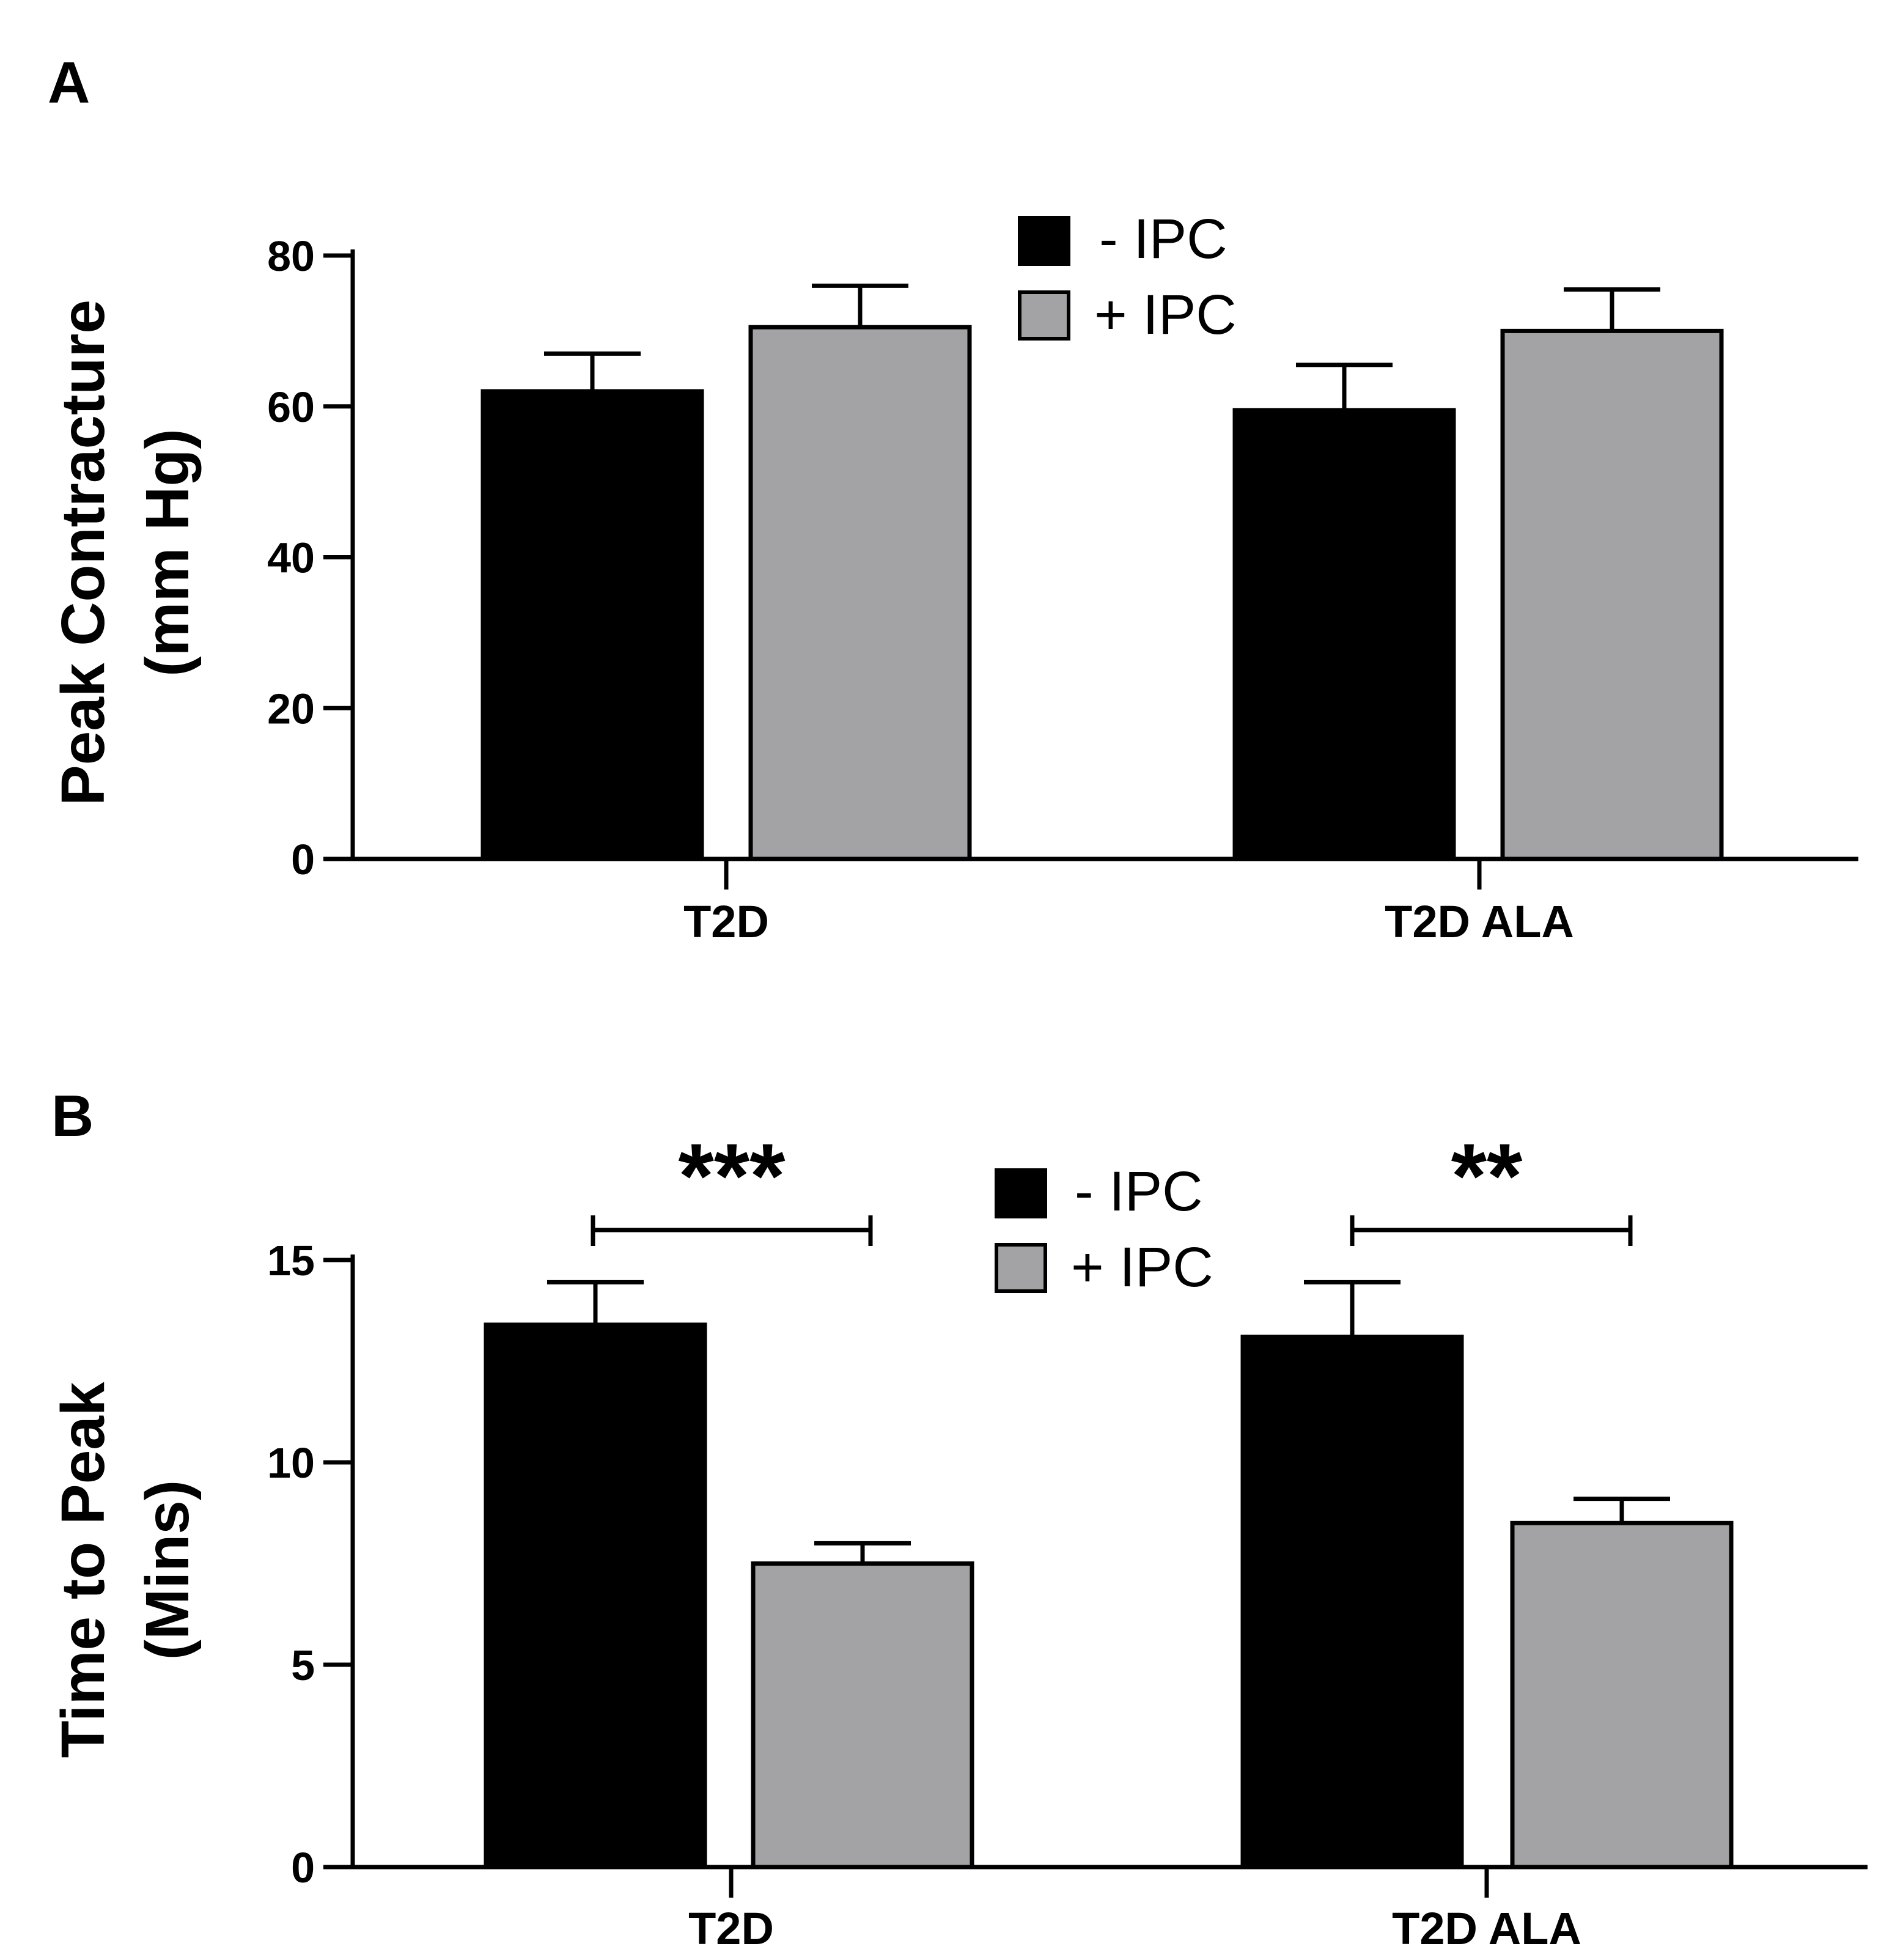 The image size is (1903, 1960). Describe the element at coordinates (310, 1564) in the screenshot. I see `y-ticks: 0 5 10 15` at that location.